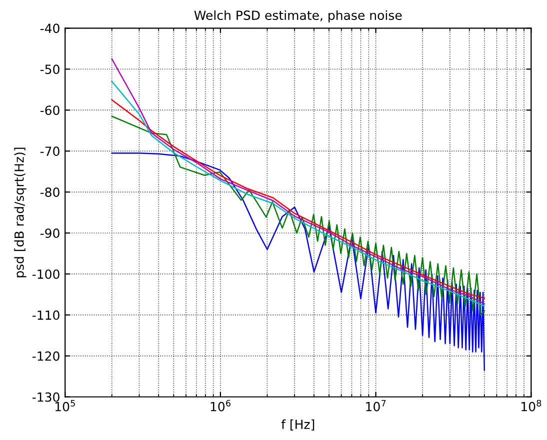 This screenshot has width=547, height=440. I want to click on y-tick-label: -40, so click(50, 29).